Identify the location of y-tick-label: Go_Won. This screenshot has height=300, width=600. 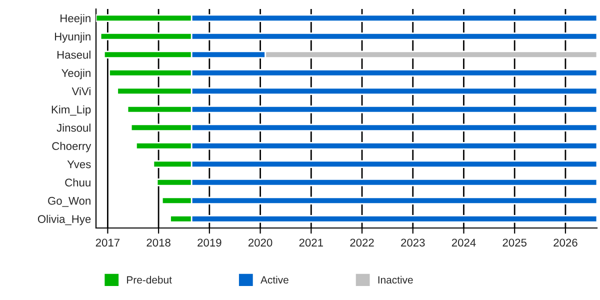
(69, 201).